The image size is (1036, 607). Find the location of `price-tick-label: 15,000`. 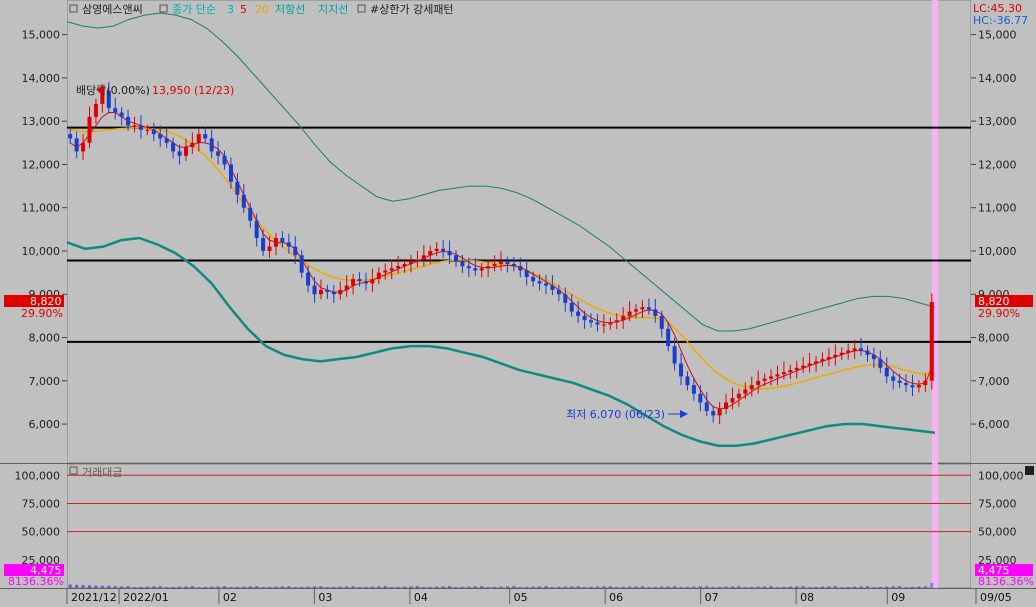

price-tick-label: 15,000 is located at coordinates (41, 35).